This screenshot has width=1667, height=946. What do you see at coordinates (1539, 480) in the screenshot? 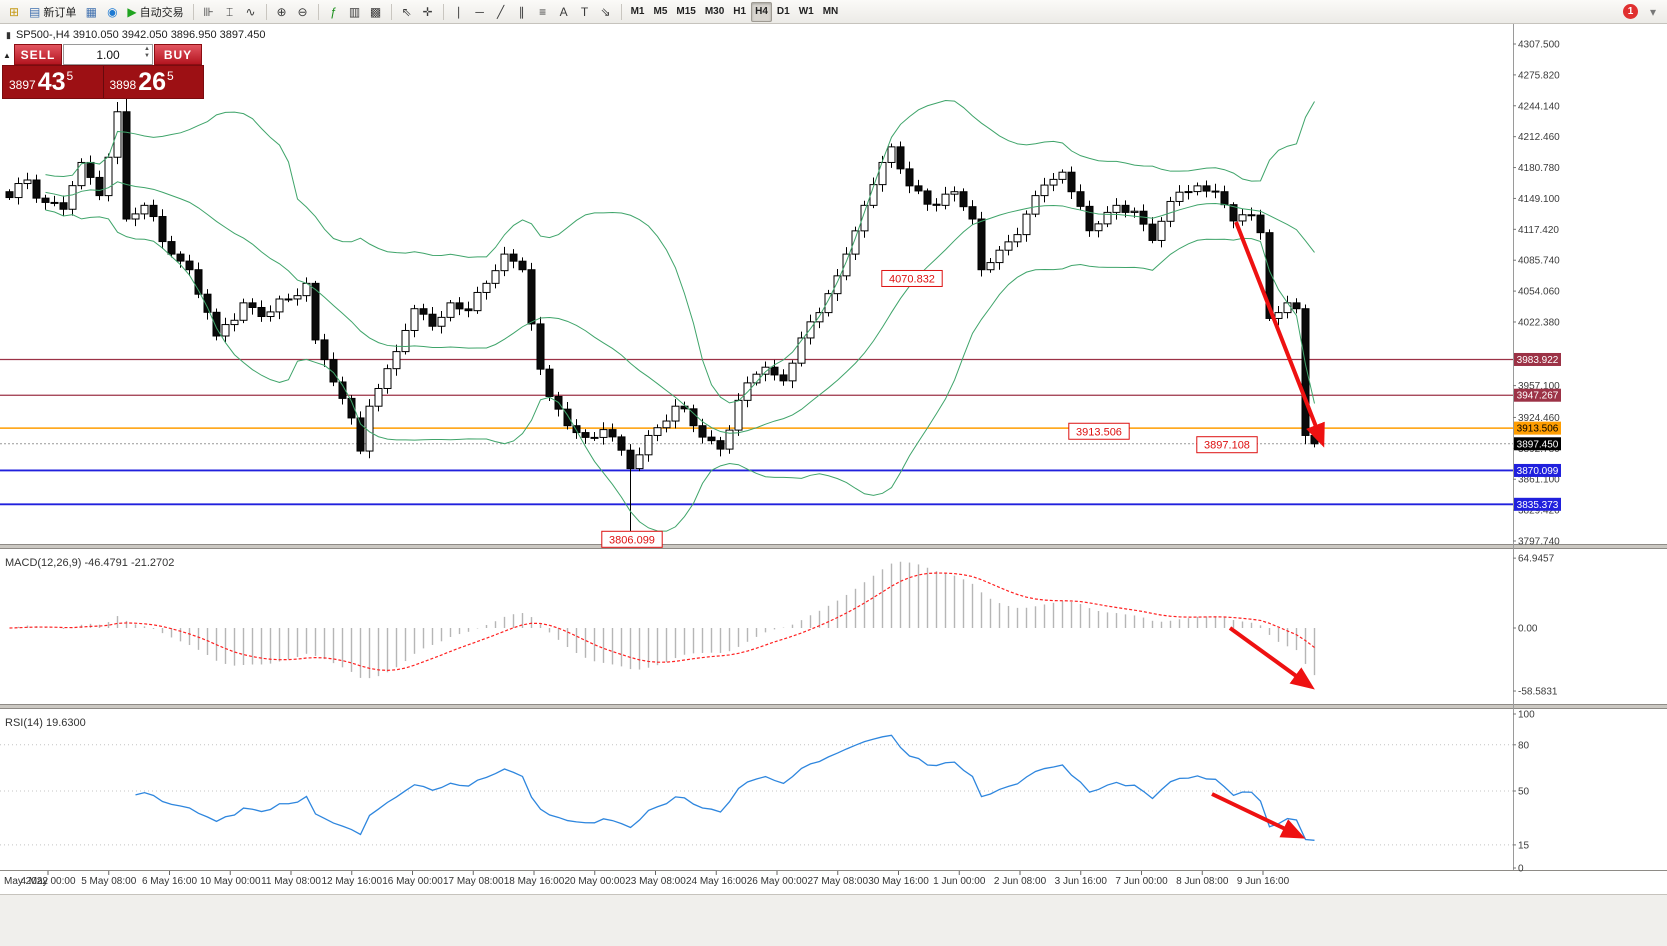
I see `price-tick-label: 3861.100` at bounding box center [1539, 480].